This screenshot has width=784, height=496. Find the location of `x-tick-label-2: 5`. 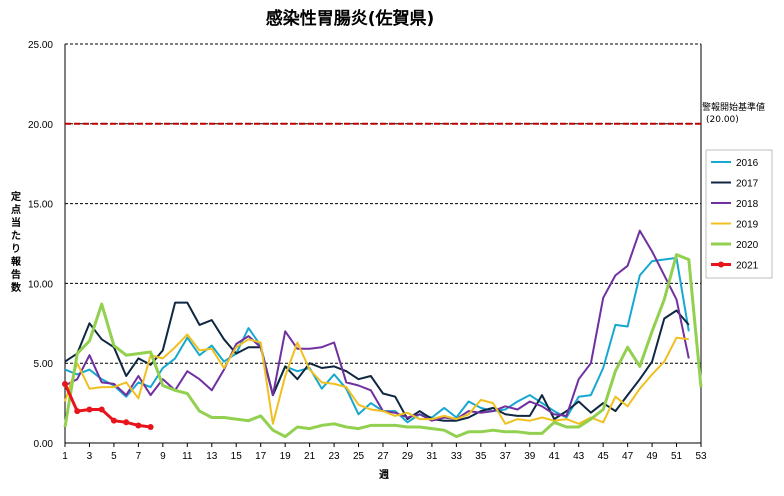

x-tick-label-2: 5 is located at coordinates (114, 456).